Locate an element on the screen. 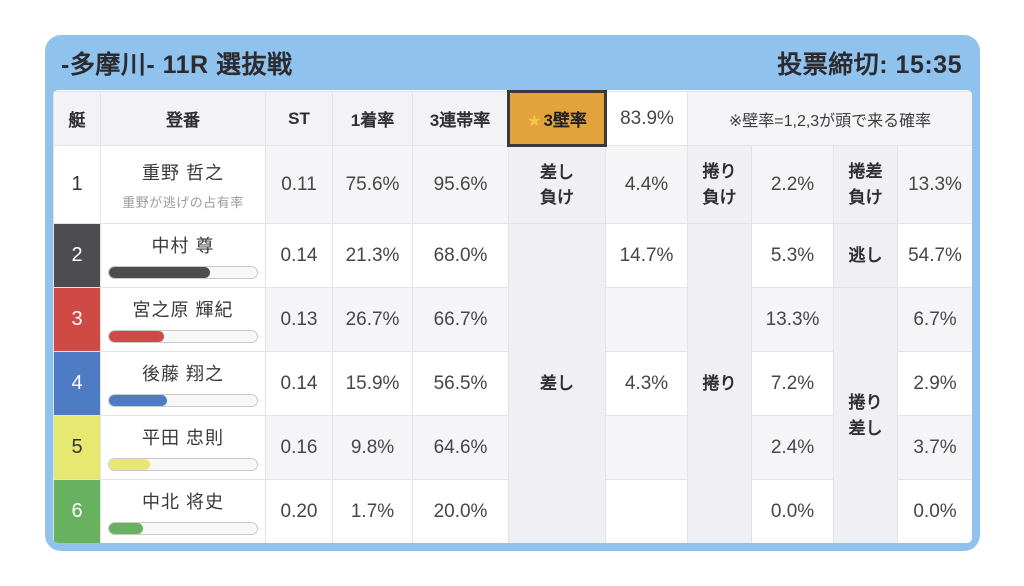 This screenshot has height=586, width=1024. vote-deadline: 投票締切: 15:35 is located at coordinates (869, 64).